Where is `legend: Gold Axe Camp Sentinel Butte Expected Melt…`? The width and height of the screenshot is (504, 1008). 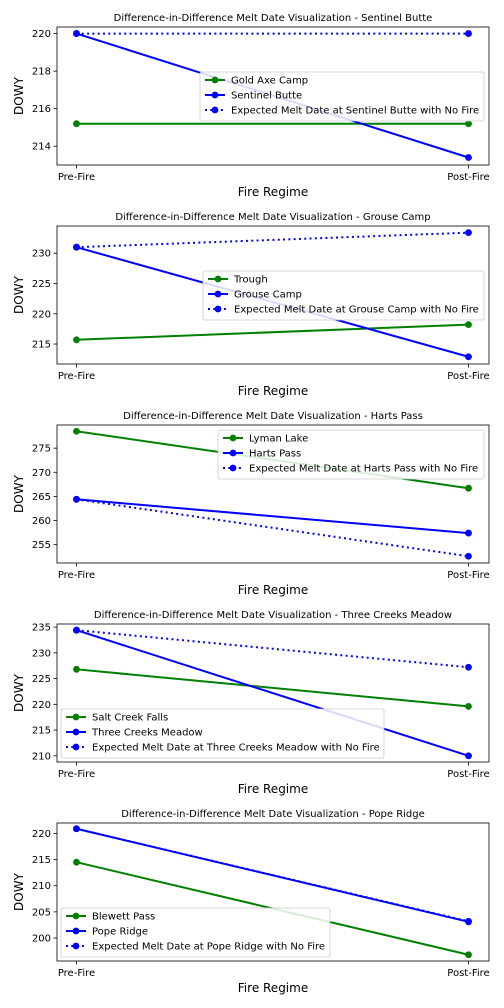
legend: Gold Axe Camp Sentinel Butte Expected Melt… is located at coordinates (342, 96).